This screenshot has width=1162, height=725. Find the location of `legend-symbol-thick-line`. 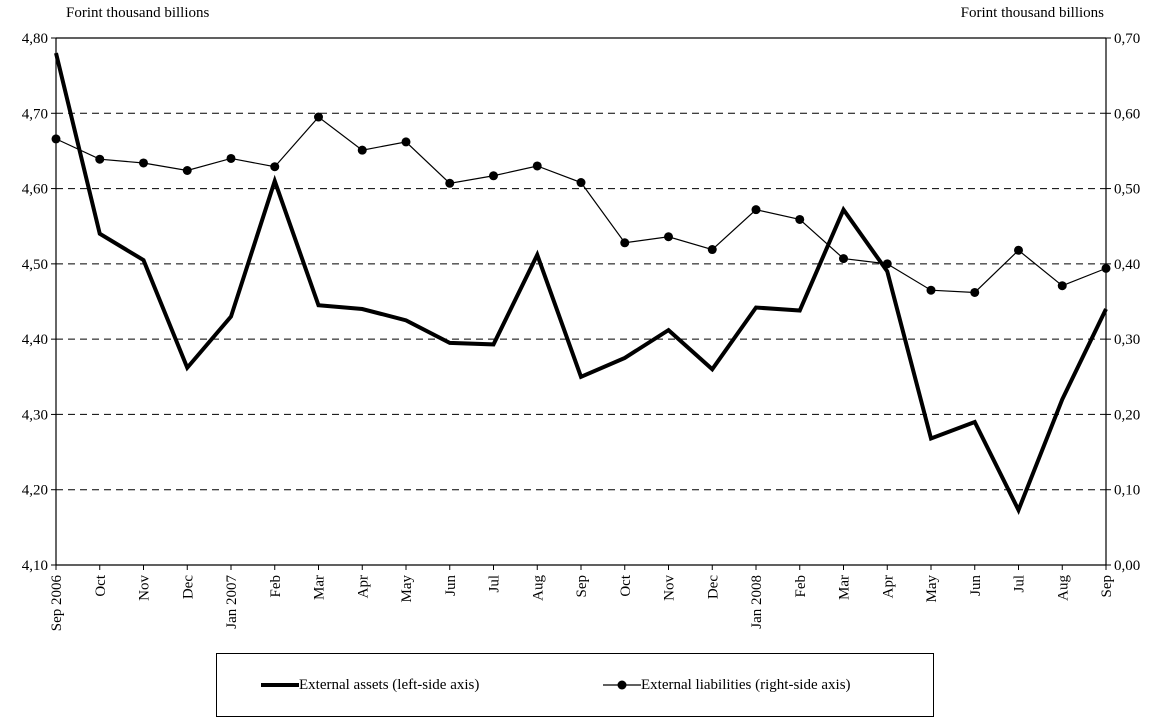

legend-symbol-thick-line is located at coordinates (280, 685).